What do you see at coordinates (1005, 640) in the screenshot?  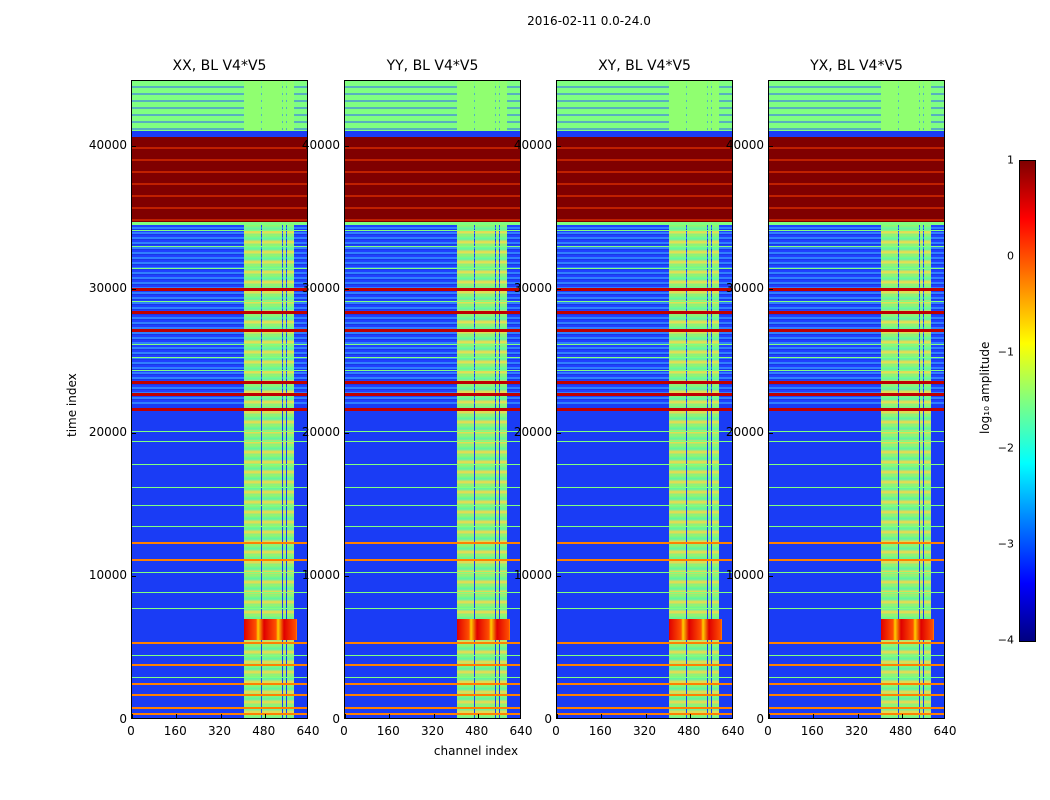 I see `colorbar-tick-label: −4` at bounding box center [1005, 640].